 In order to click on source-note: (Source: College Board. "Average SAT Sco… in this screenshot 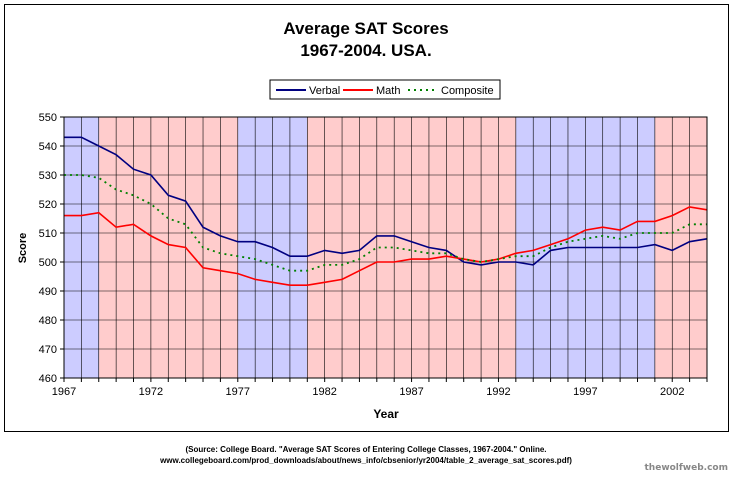, I will do `click(366, 455)`.